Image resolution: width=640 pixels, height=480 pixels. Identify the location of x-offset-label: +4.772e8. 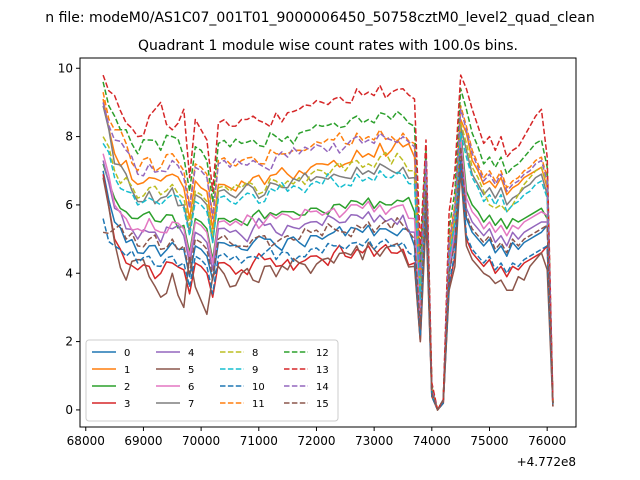
(546, 462).